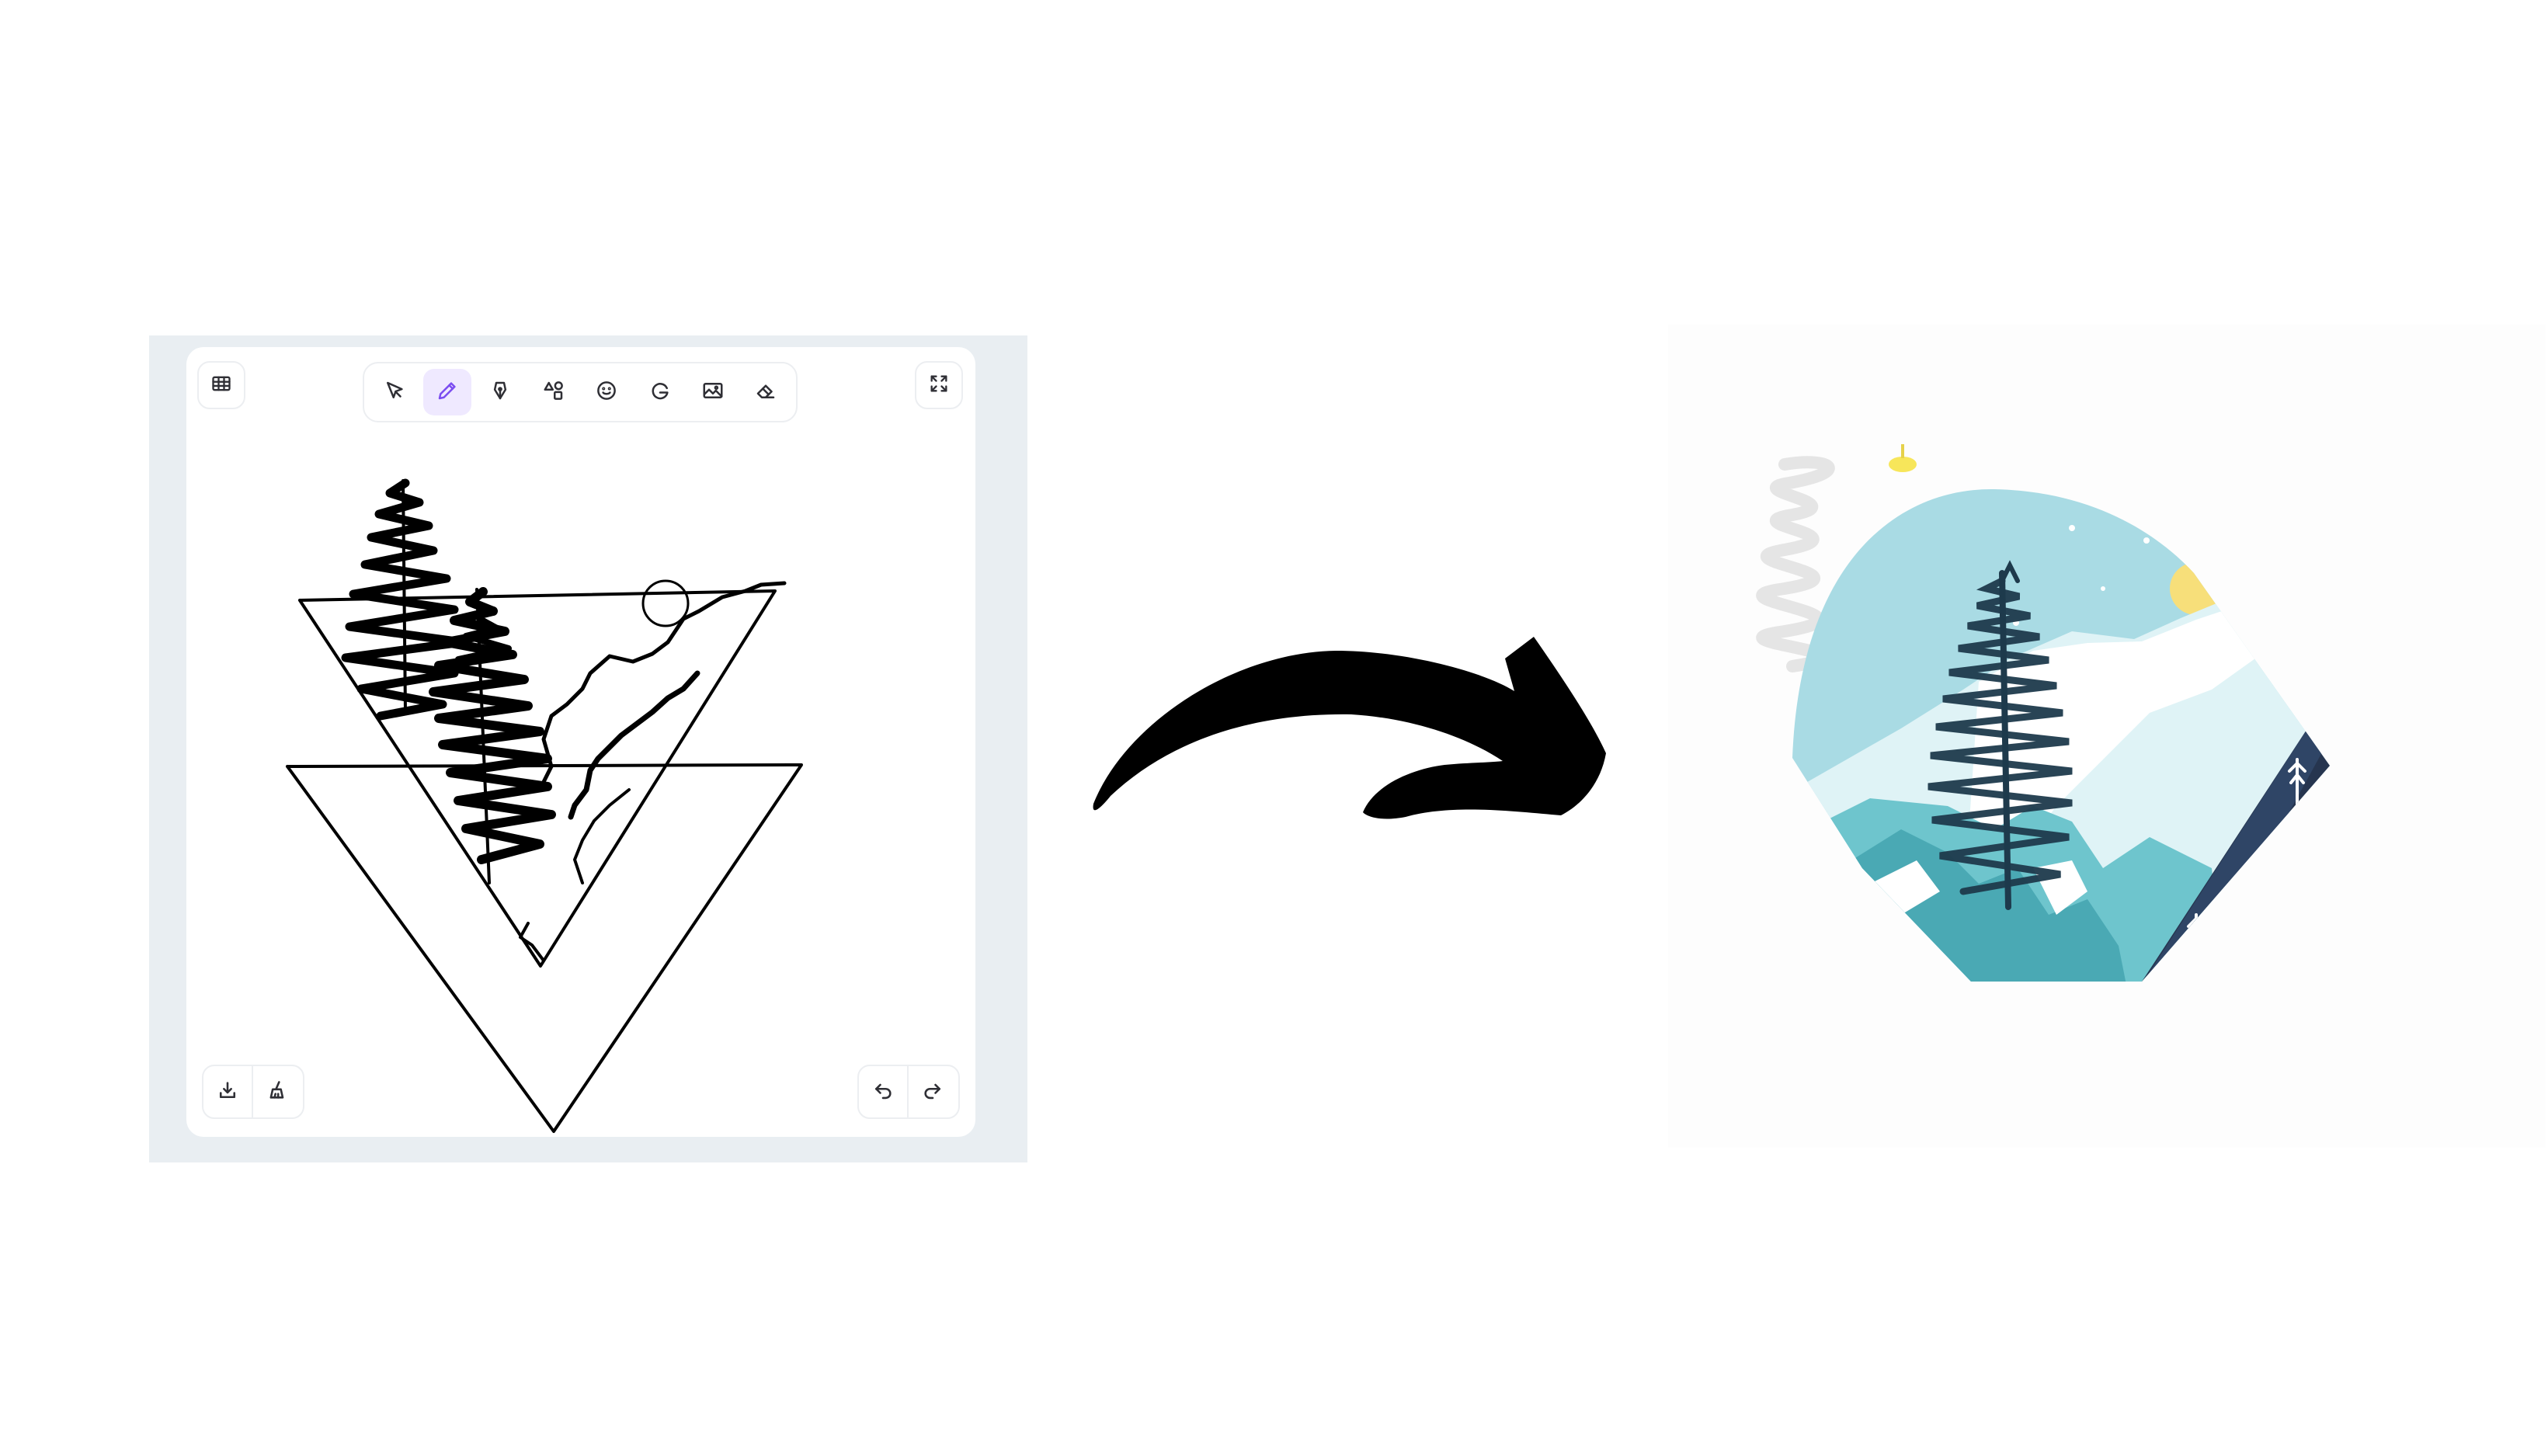  I want to click on fullscreen-icon, so click(939, 386).